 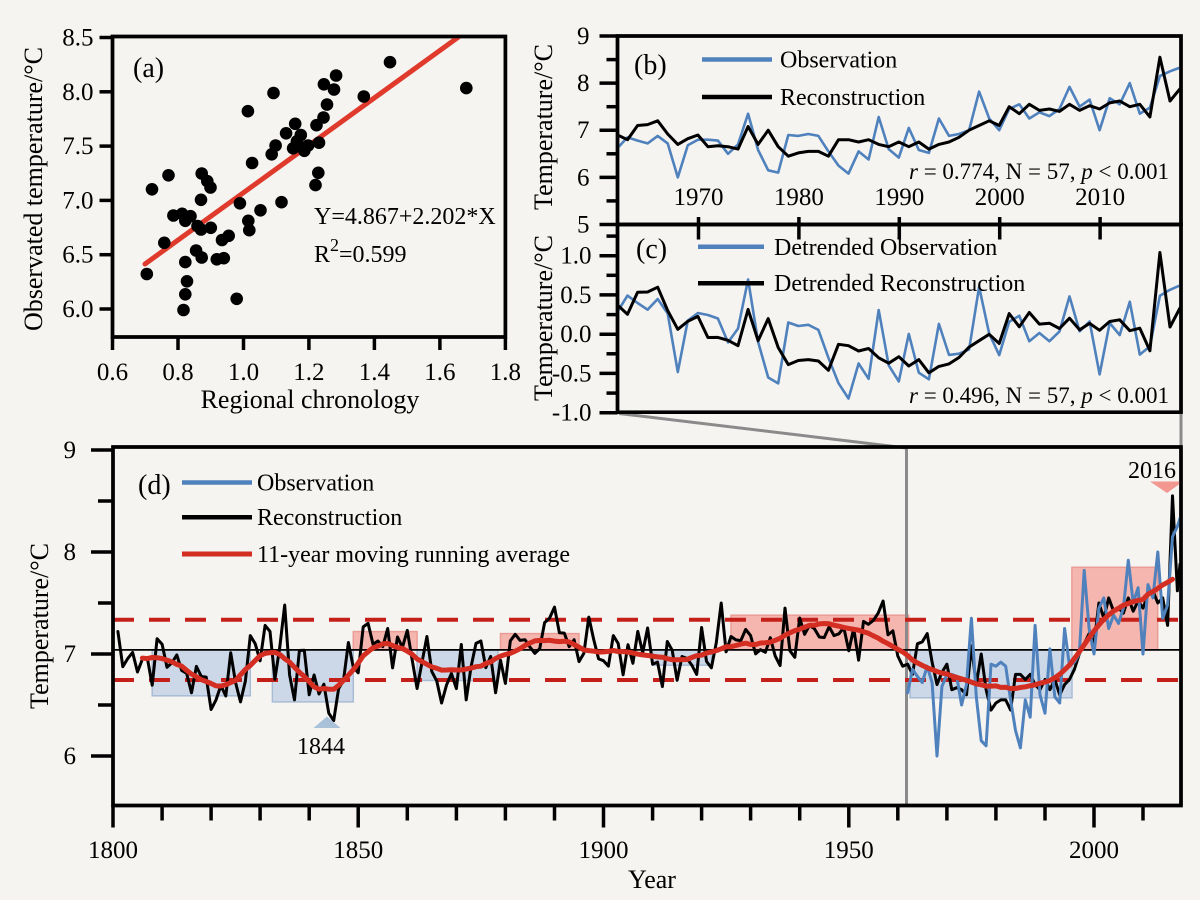 What do you see at coordinates (310, 399) in the screenshot?
I see `svg-text: Regional chronology` at bounding box center [310, 399].